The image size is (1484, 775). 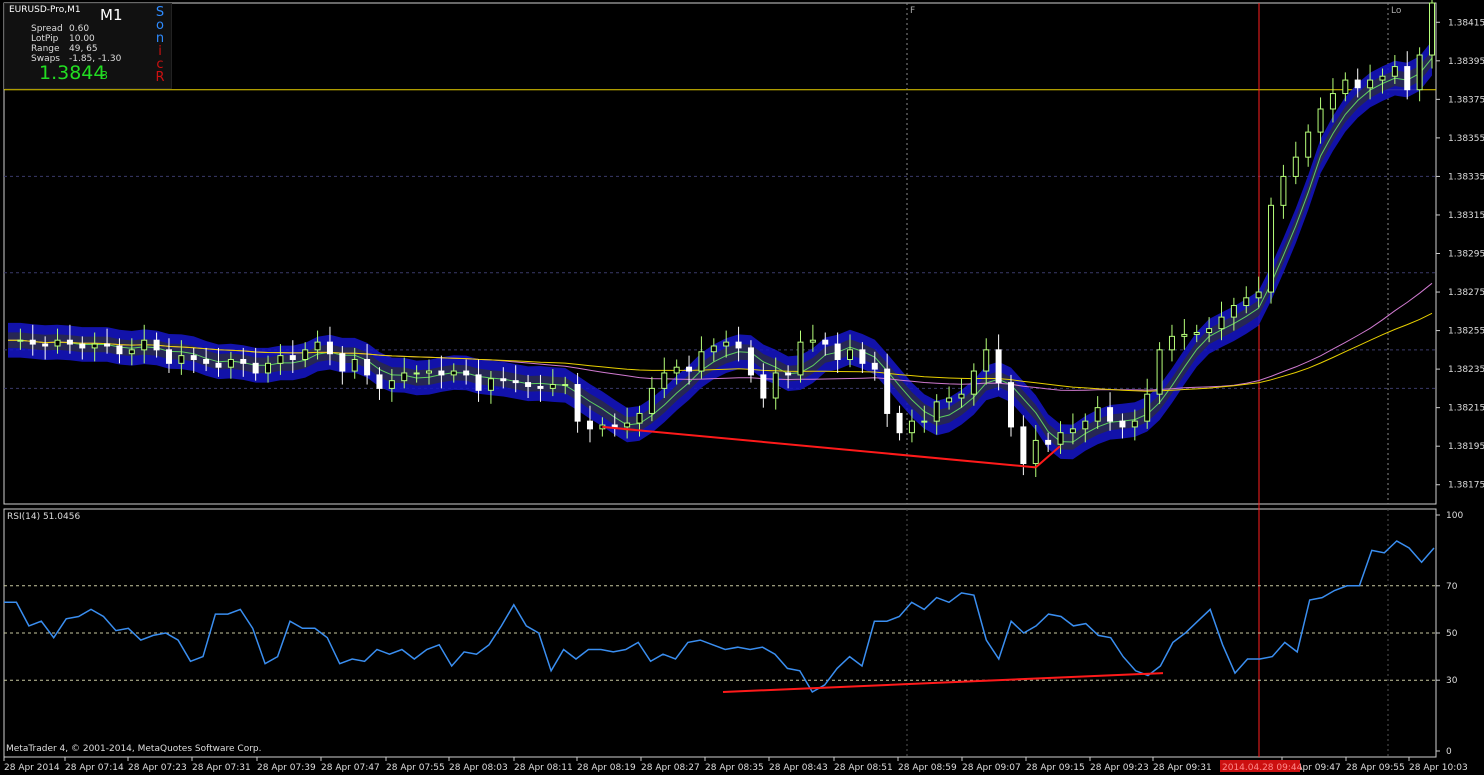 What do you see at coordinates (76, 59) in the screenshot?
I see `swaps-row: Swaps -1.85, -1.30` at bounding box center [76, 59].